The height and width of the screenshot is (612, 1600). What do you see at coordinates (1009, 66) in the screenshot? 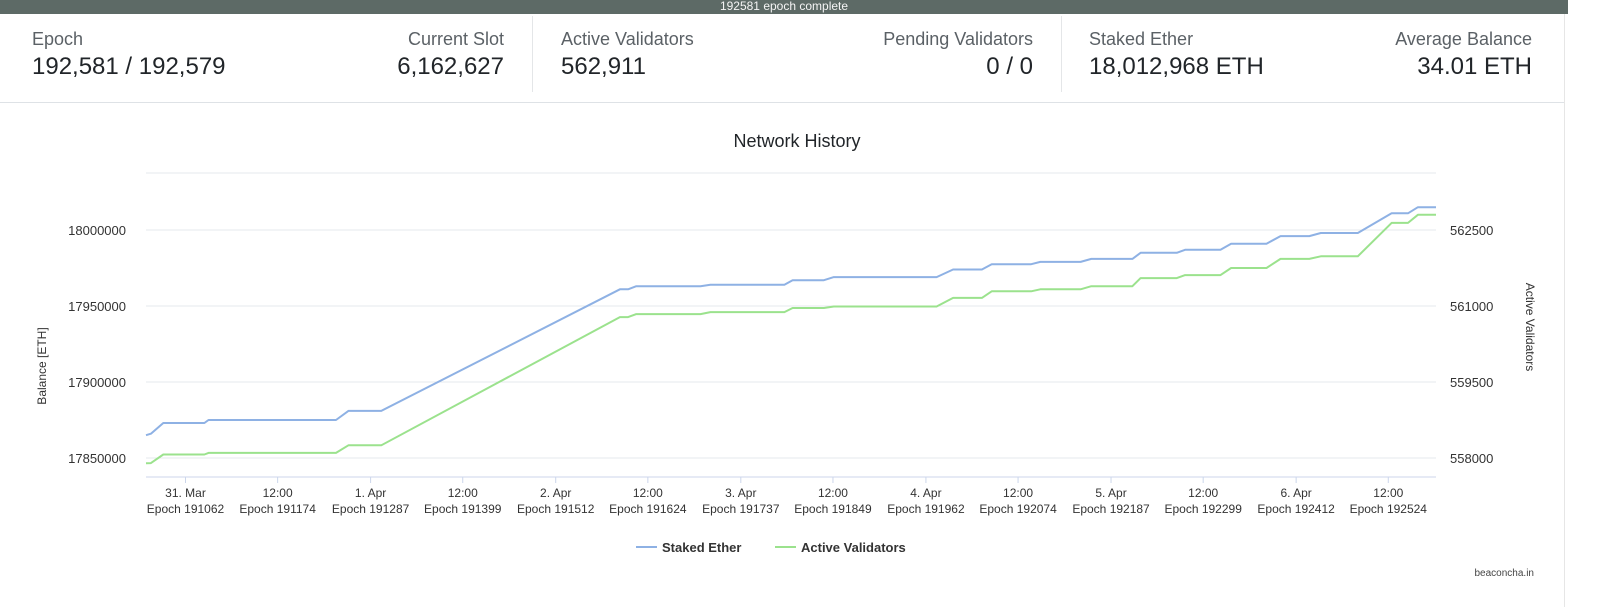
I see `stat-pending-validators-value: 0 / 0` at bounding box center [1009, 66].